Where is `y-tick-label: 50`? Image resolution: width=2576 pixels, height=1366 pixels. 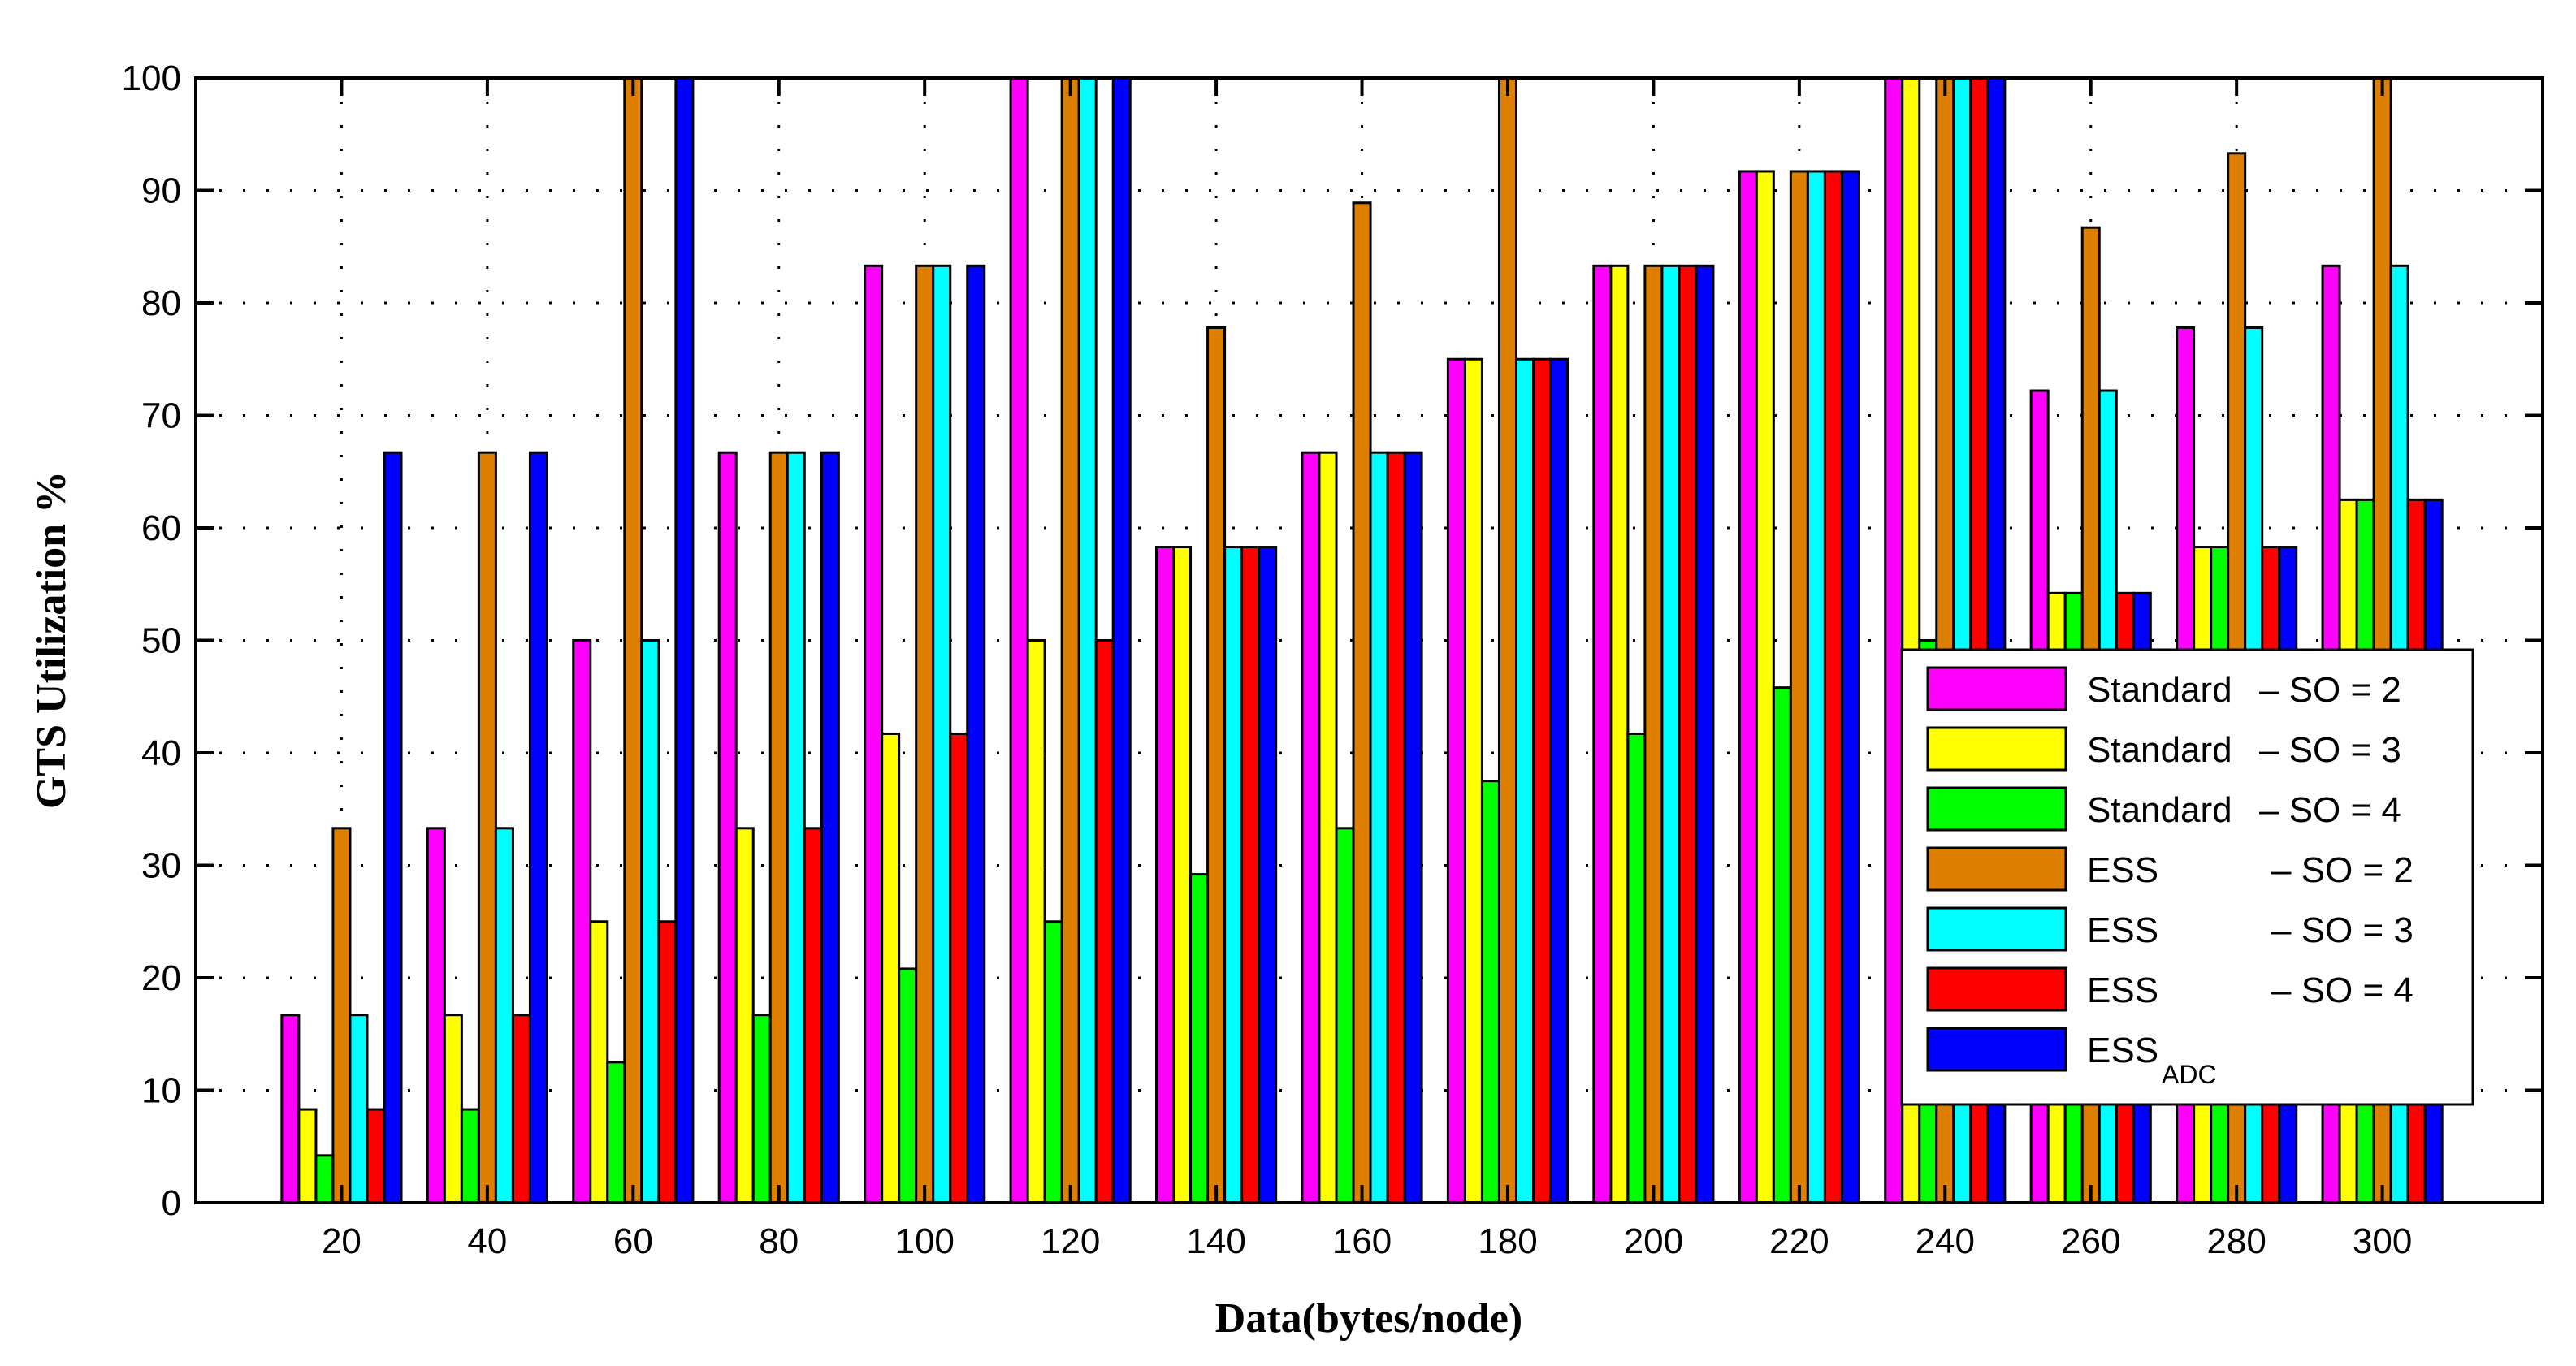 y-tick-label: 50 is located at coordinates (161, 641).